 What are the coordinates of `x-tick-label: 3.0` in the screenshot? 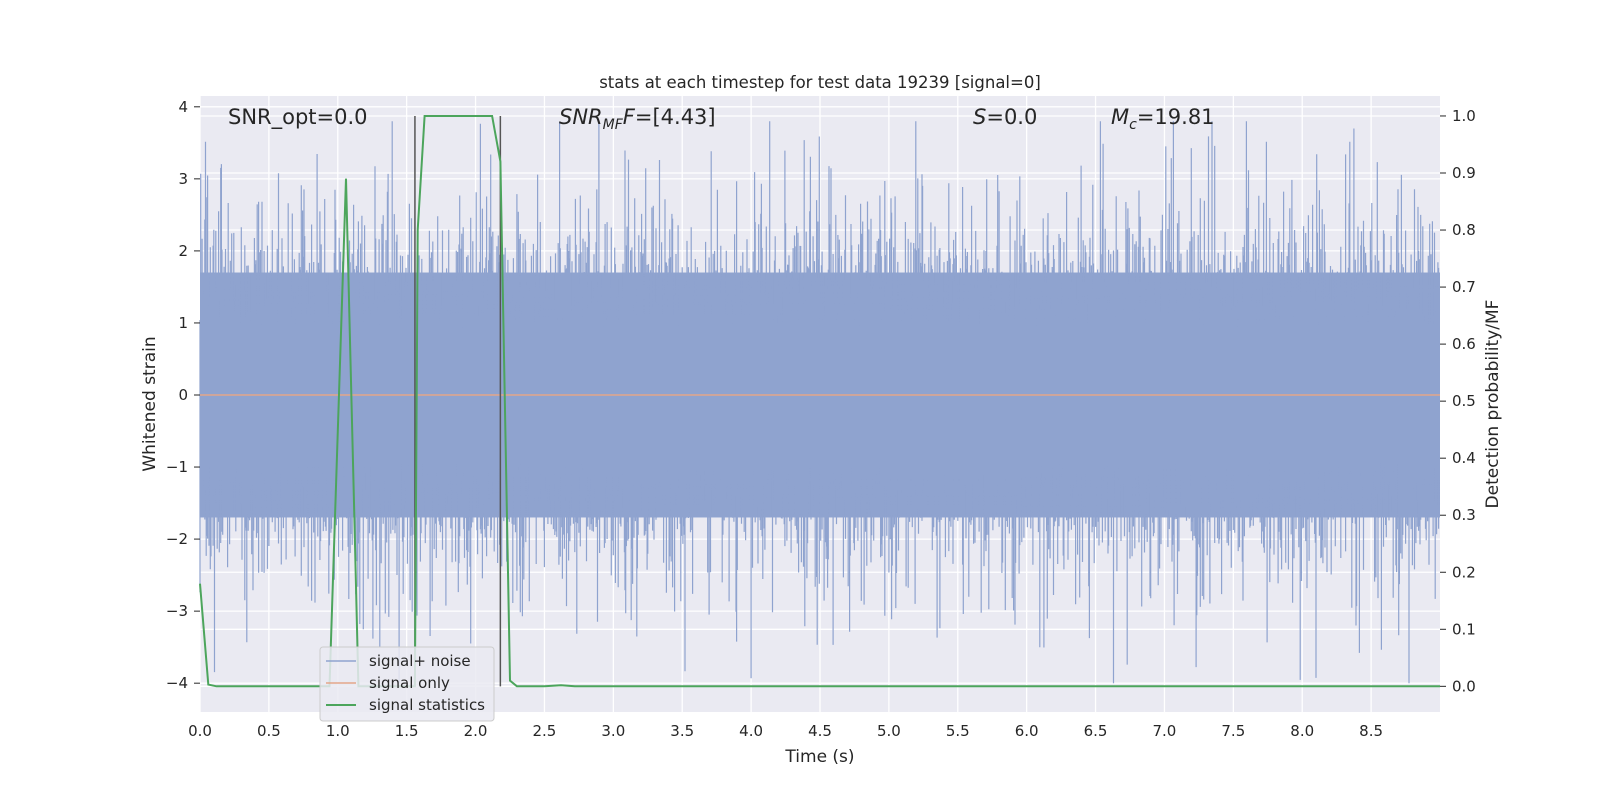 It's located at (613, 731).